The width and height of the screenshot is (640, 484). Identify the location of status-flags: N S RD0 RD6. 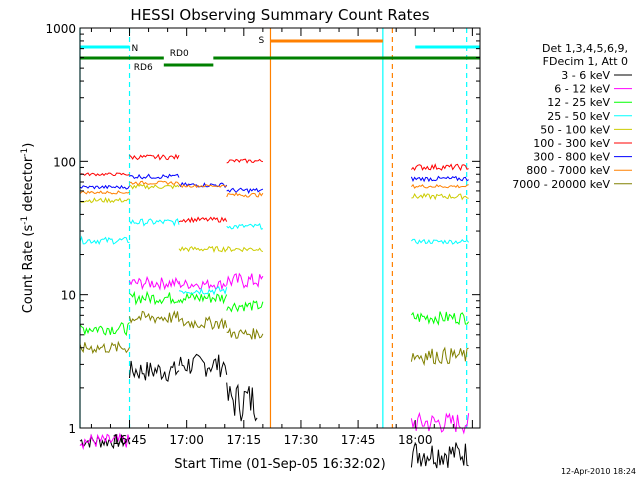
(280, 54).